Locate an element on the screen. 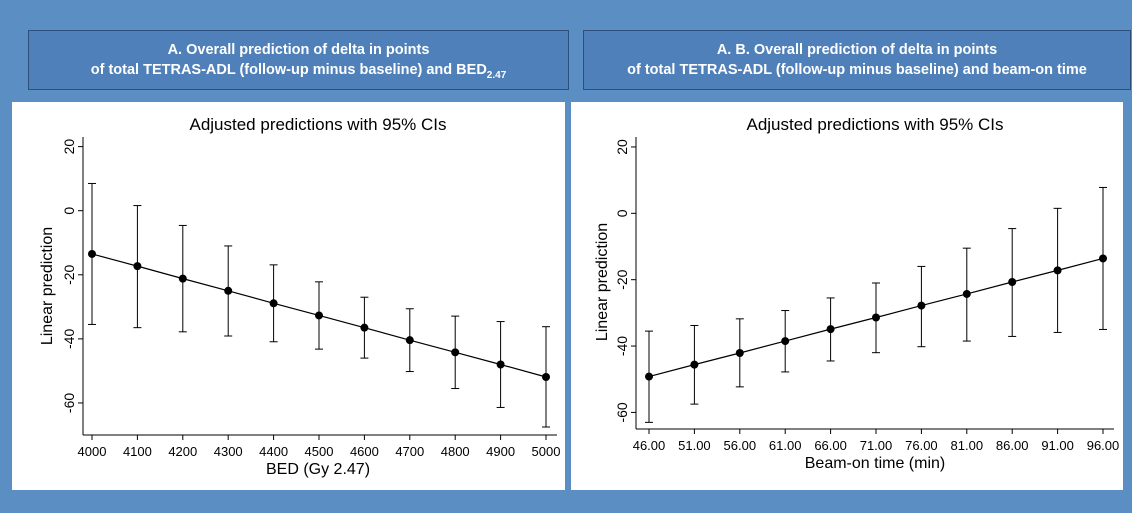 The image size is (1132, 513). x-tick-label: 4300 is located at coordinates (228, 451).